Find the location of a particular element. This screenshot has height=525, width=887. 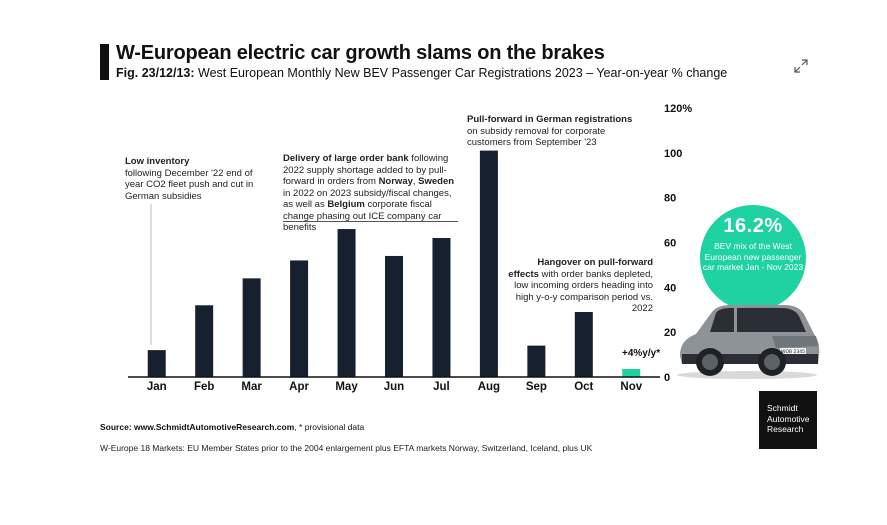

bar-jul is located at coordinates (441, 307).